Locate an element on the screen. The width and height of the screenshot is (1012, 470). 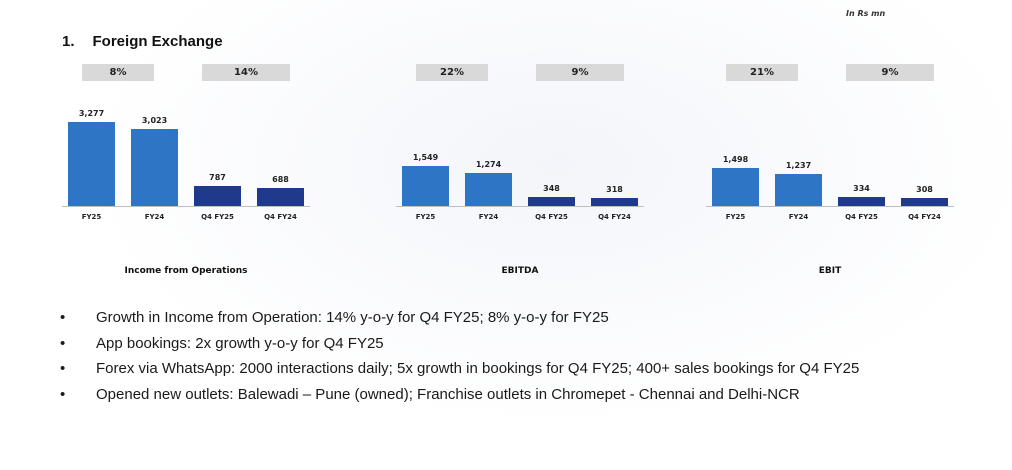
growth-annual: 22% is located at coordinates (452, 72).